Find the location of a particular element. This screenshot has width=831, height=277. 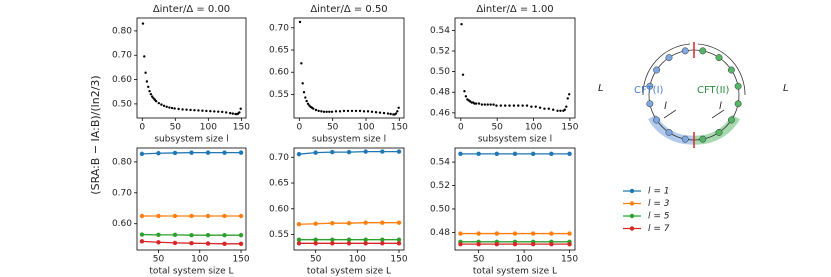

arrow is located at coordinates (670, 114).